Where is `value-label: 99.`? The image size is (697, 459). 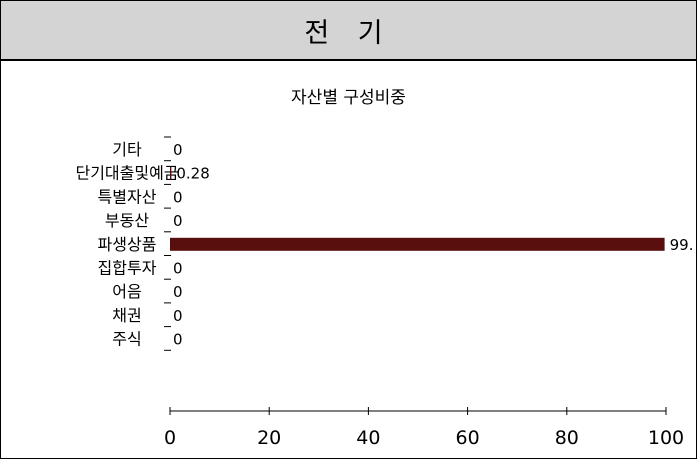 value-label: 99. is located at coordinates (682, 245).